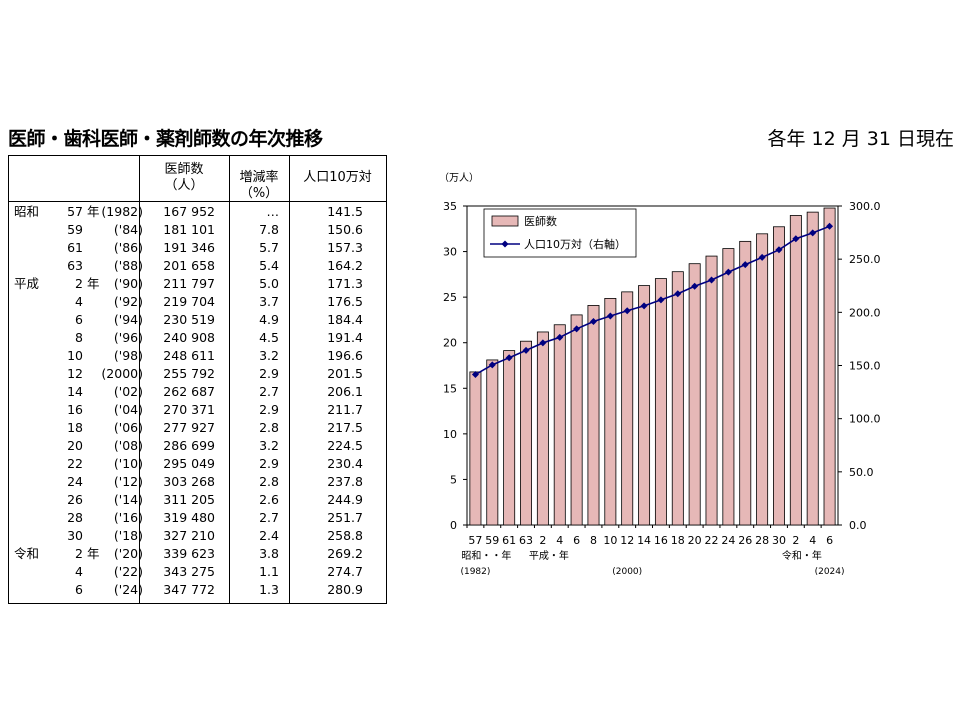 Image resolution: width=960 pixels, height=720 pixels. I want to click on cell-doctors: 303 268, so click(189, 481).